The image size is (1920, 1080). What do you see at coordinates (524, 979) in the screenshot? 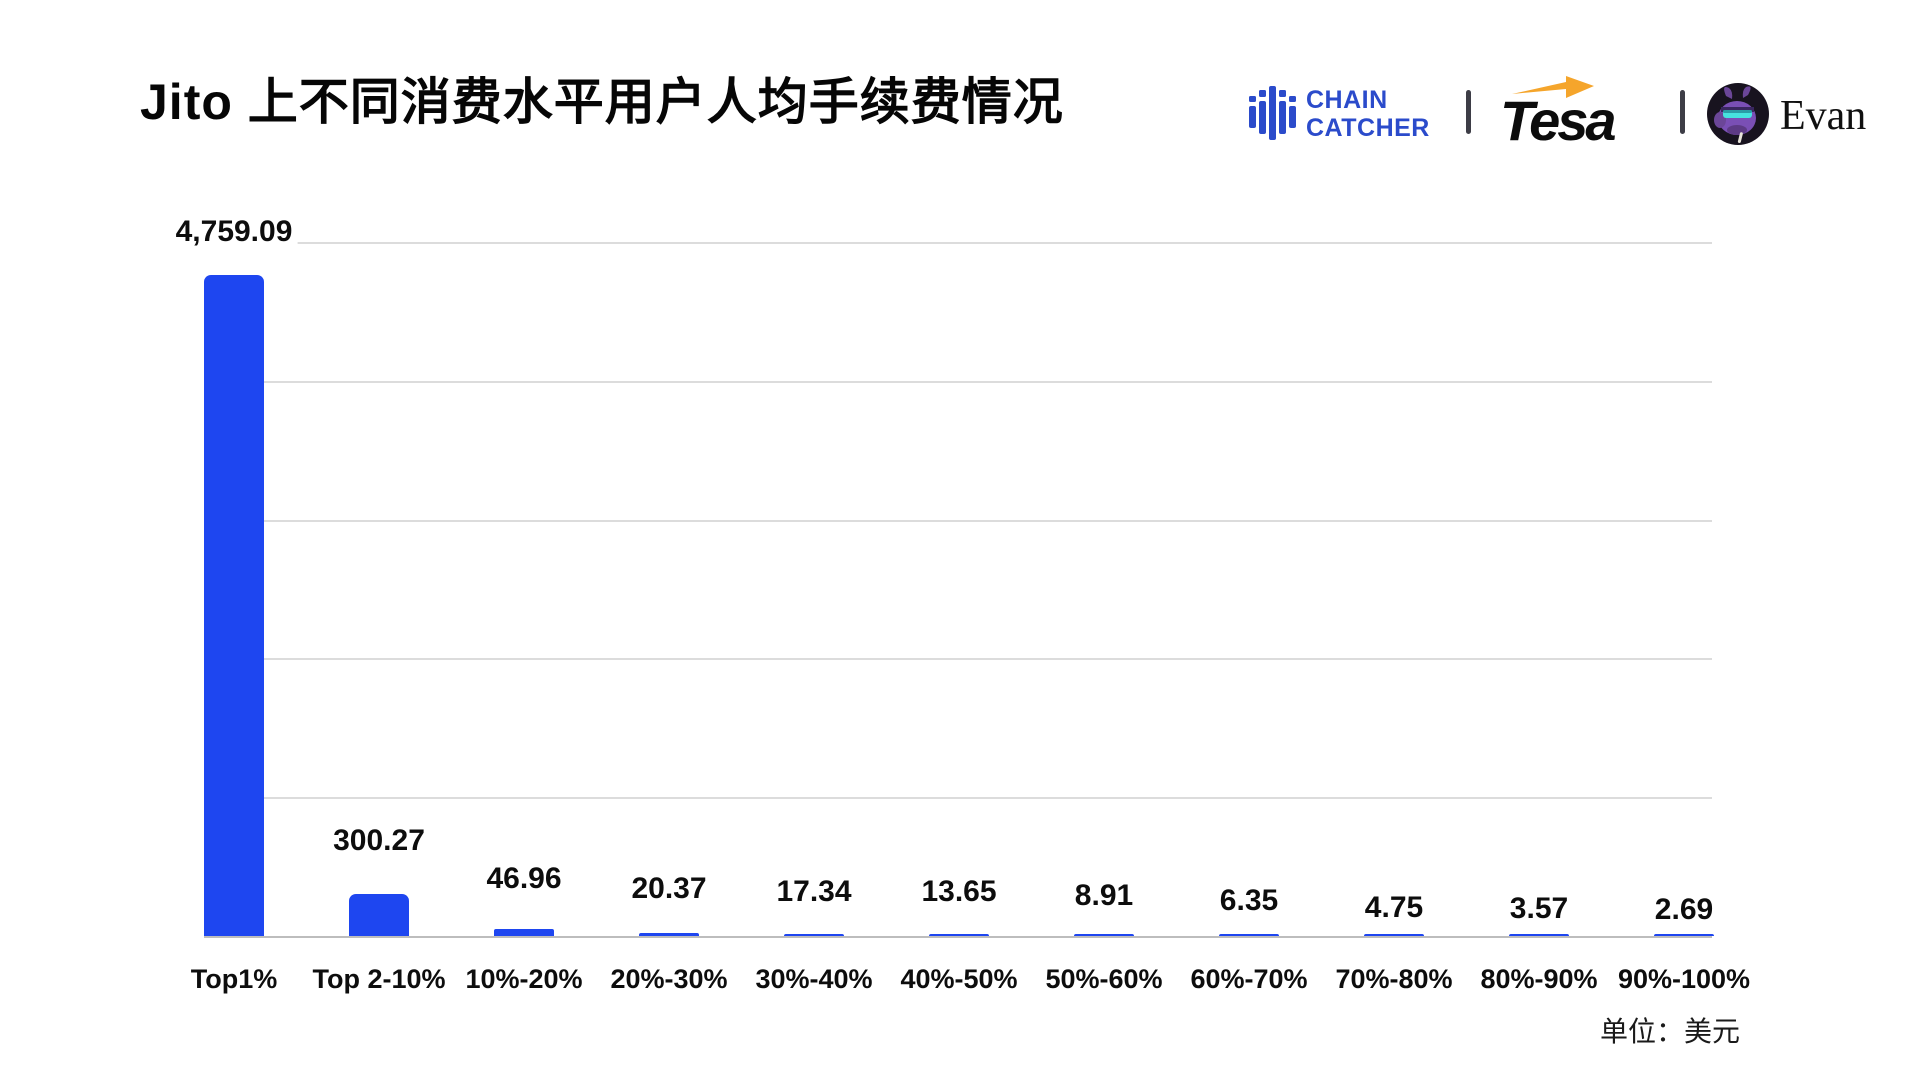
I see `category-label: 10%-20%` at bounding box center [524, 979].